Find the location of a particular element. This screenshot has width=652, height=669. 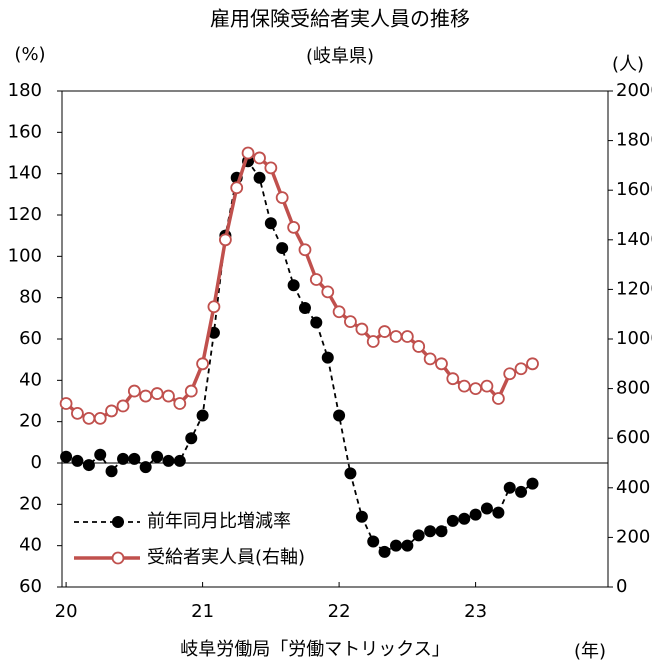

y-tick-label: 40 is located at coordinates (30, 545).